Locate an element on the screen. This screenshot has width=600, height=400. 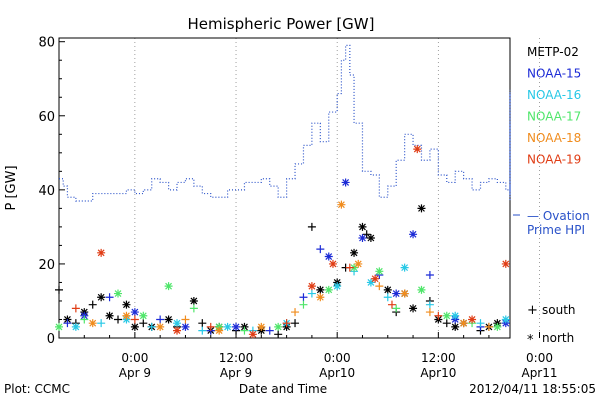
x-tick-time-label-1: 12:00 is located at coordinates (236, 358).